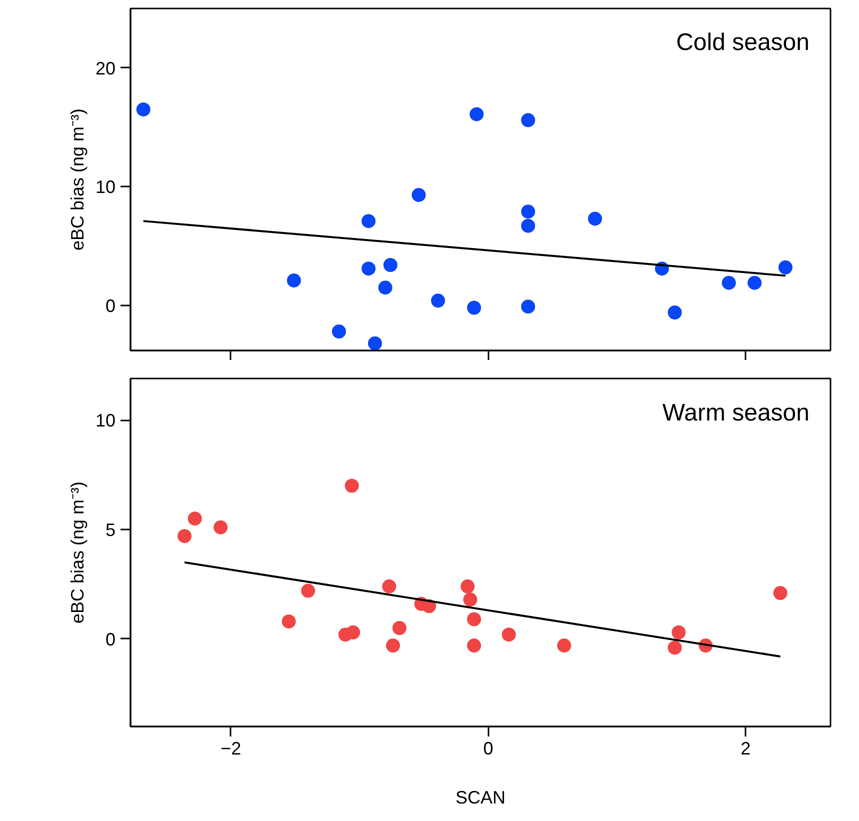 The image size is (859, 821). What do you see at coordinates (736, 412) in the screenshot?
I see `text: Warm season` at bounding box center [736, 412].